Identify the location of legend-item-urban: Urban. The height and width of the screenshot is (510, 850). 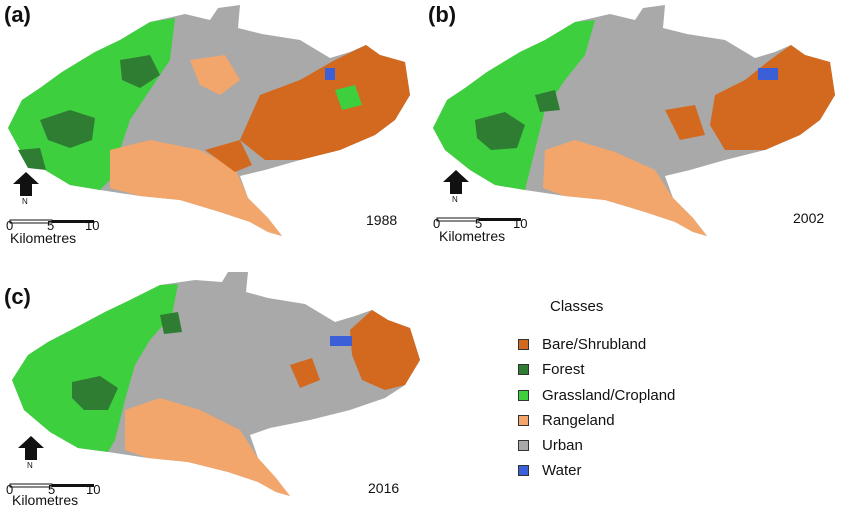
(550, 445).